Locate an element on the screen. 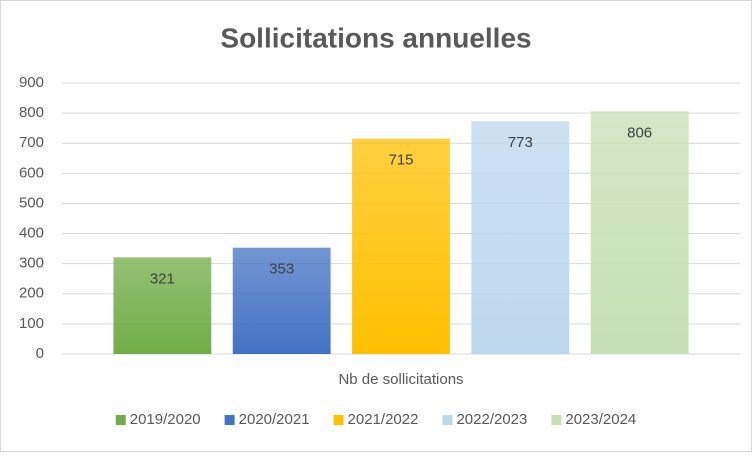  y-tick-label: 200 is located at coordinates (31, 293).